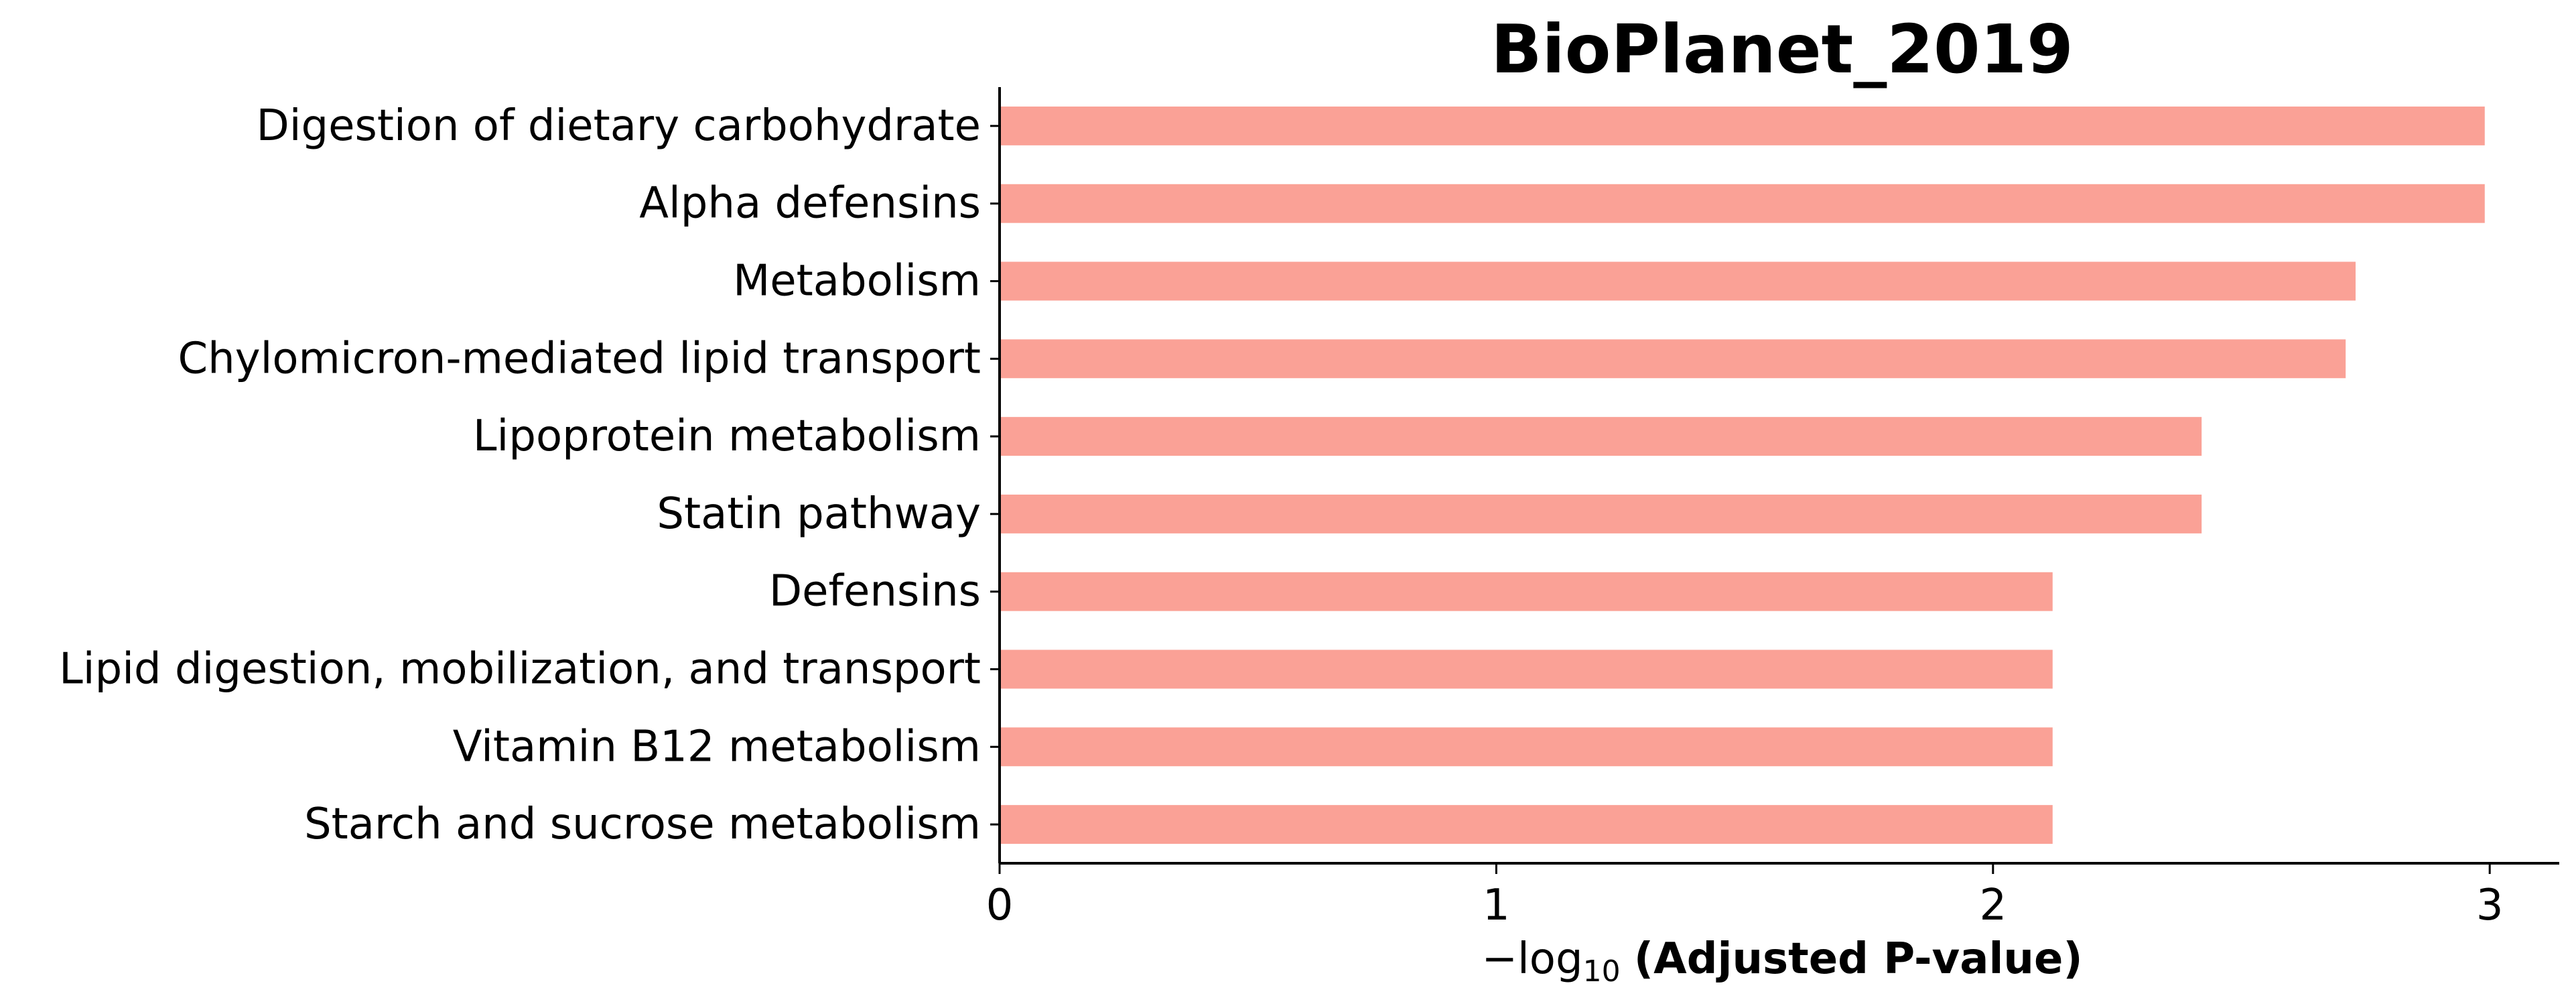 The width and height of the screenshot is (2576, 1004). I want to click on x-axis-label-main: (Adjusted P-value), so click(1859, 959).